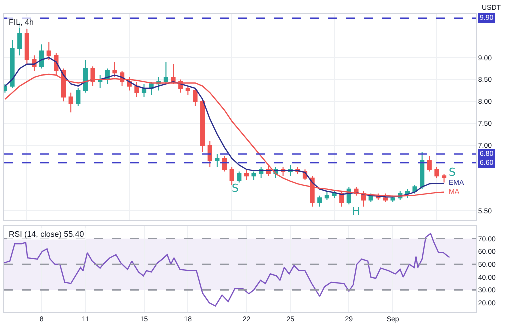 The height and width of the screenshot is (333, 522). I want to click on text: FIL, 4h, so click(21, 22).